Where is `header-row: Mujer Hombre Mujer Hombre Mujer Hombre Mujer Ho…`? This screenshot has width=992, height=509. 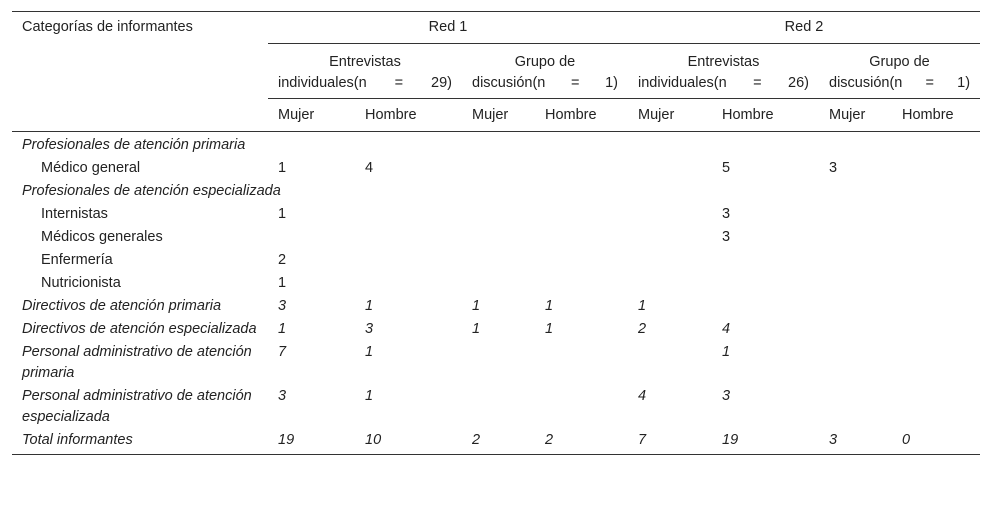 header-row: Mujer Hombre Mujer Hombre Mujer Hombre Mujer Ho… is located at coordinates (496, 115).